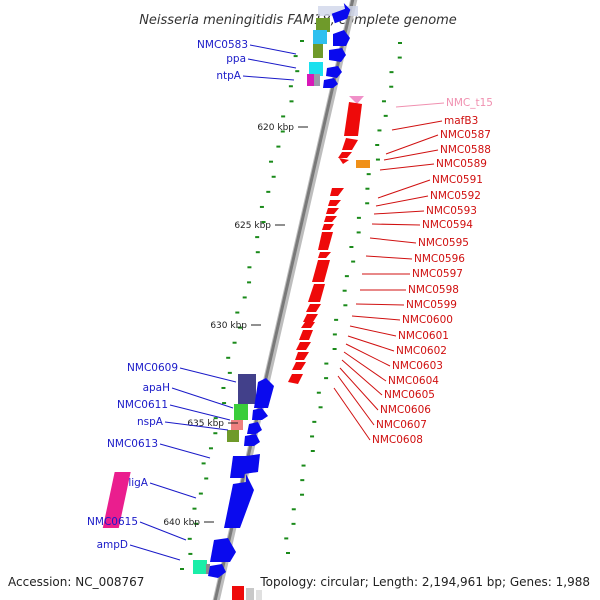 Image resolution: width=600 pixels, height=600 pixels. What do you see at coordinates (413, 381) in the screenshot?
I see `gene-label-nmc0604: NMC0604` at bounding box center [413, 381].